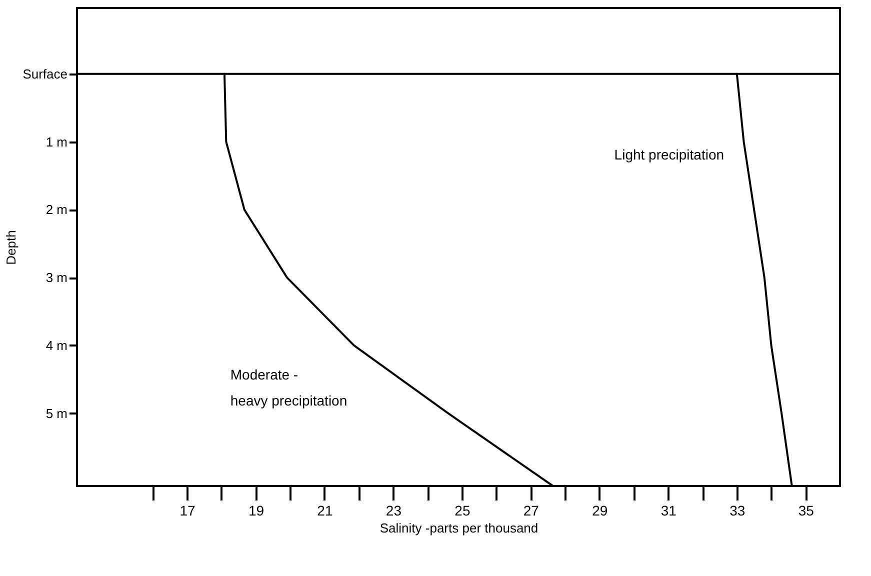  What do you see at coordinates (600, 510) in the screenshot?
I see `x-tick-label: 29` at bounding box center [600, 510].